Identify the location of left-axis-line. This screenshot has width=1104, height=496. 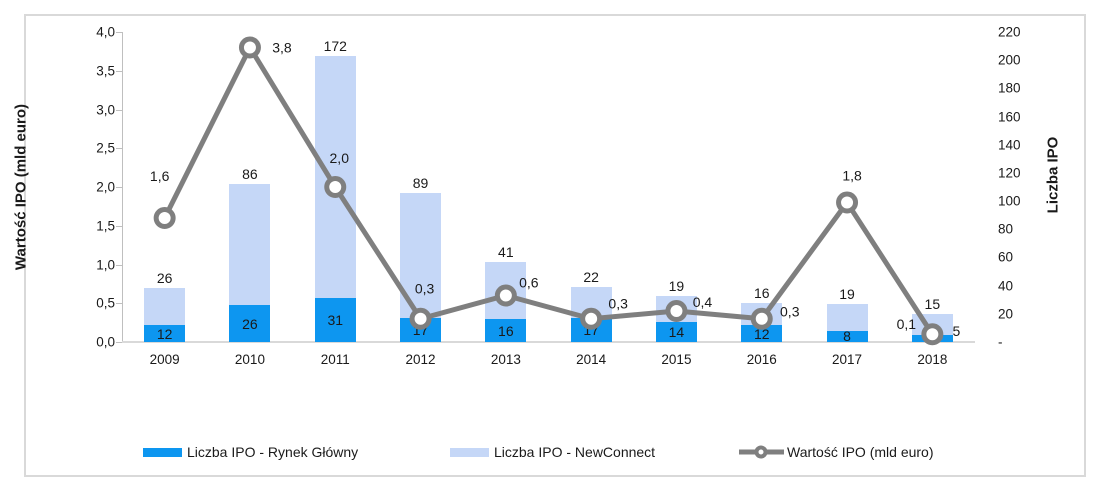
(122, 187).